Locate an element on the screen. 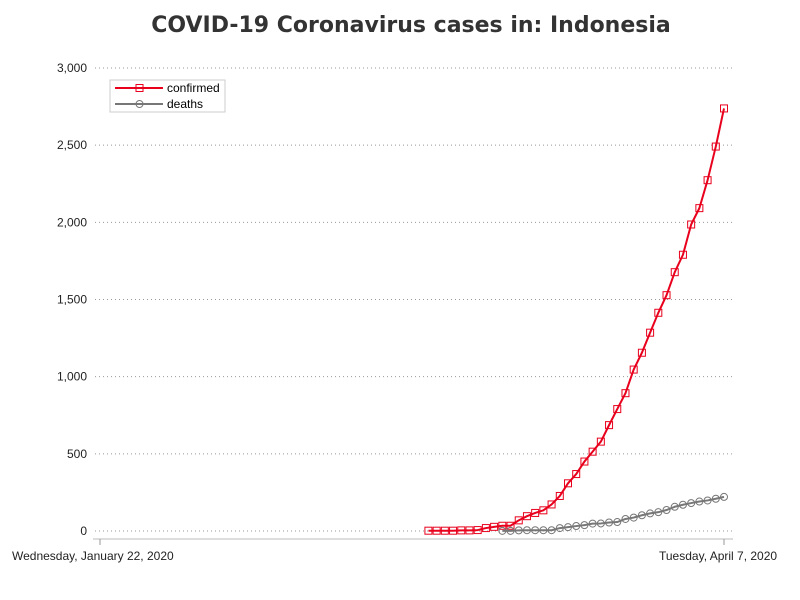 The image size is (800, 600). series-line-deaths is located at coordinates (613, 513).